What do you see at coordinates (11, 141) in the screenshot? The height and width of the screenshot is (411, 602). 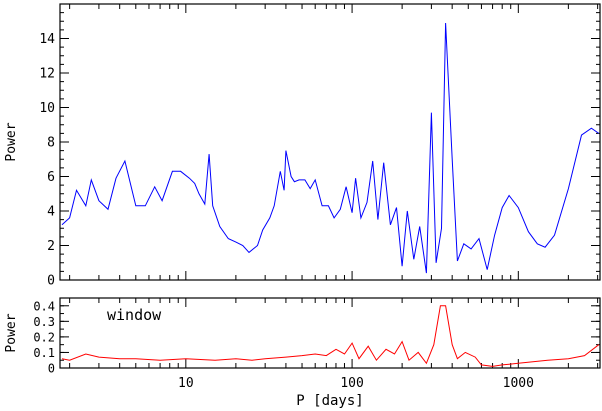 I see `top-y-axis-label: Power` at bounding box center [11, 141].